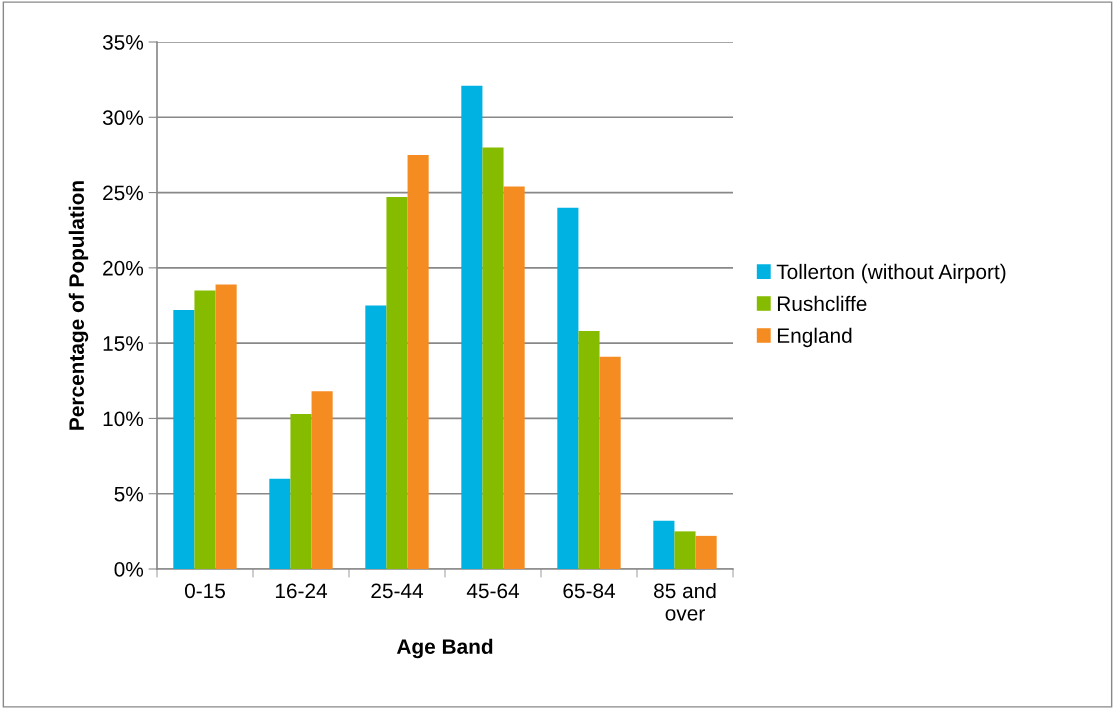 Image resolution: width=1115 pixels, height=709 pixels. What do you see at coordinates (204, 591) in the screenshot?
I see `x-tick-label: 0-15` at bounding box center [204, 591].